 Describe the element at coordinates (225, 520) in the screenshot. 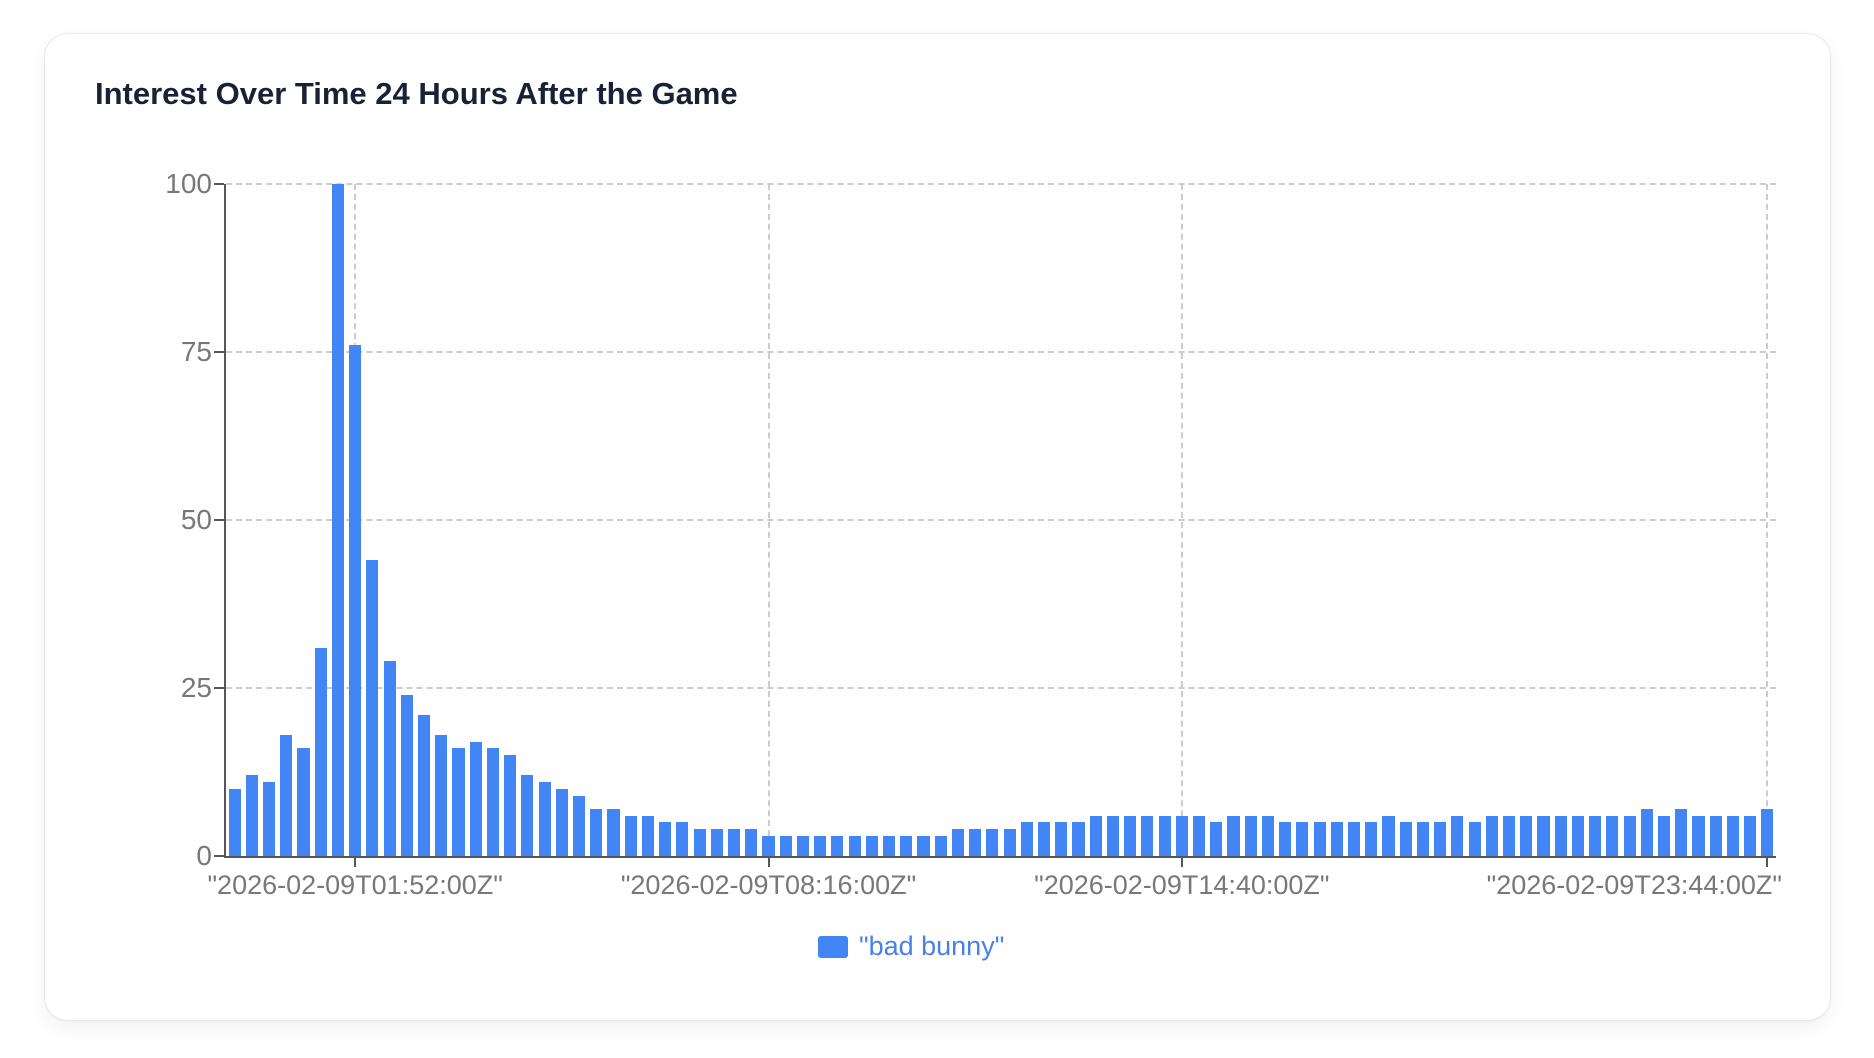

I see `y-axis-line` at that location.